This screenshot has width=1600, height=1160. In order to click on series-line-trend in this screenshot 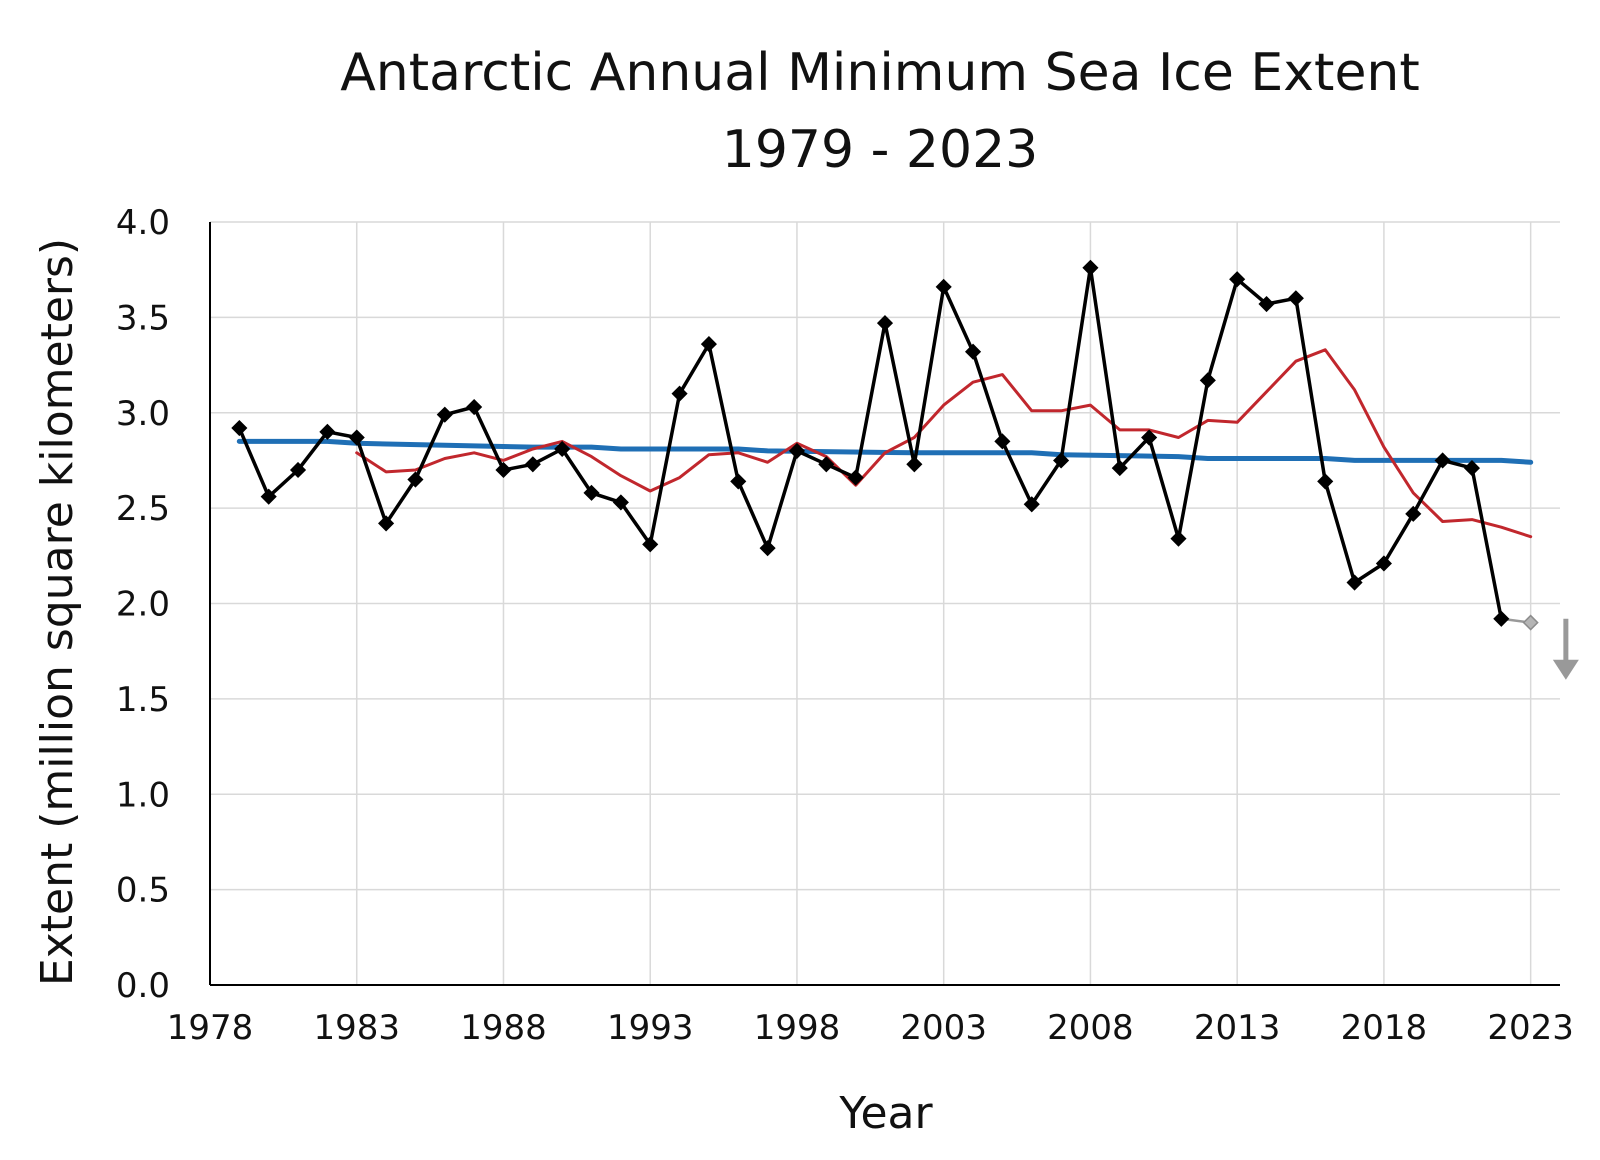, I will do `click(885, 451)`.